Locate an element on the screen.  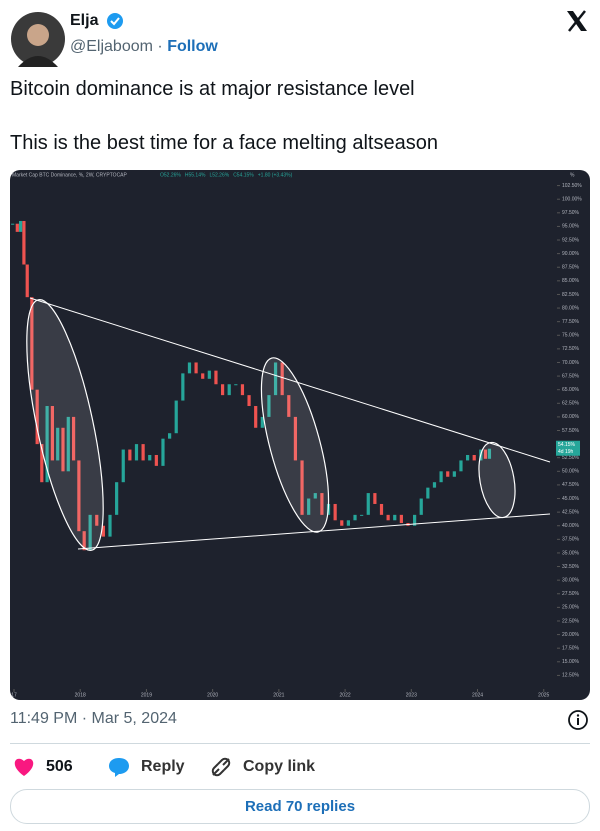
y-tick-label: 60.00% is located at coordinates (571, 417).